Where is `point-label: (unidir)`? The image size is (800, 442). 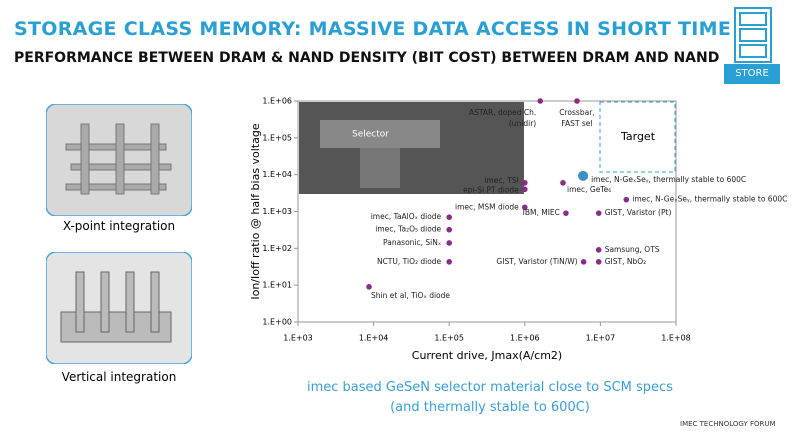 point-label: (unidir) is located at coordinates (522, 123).